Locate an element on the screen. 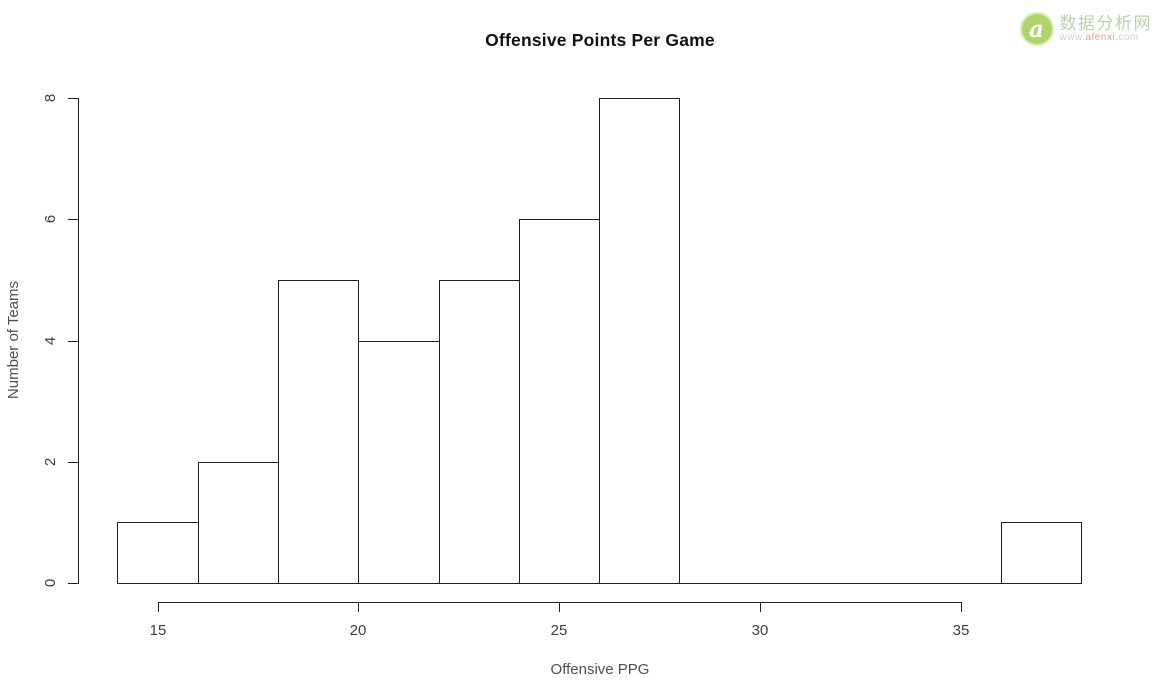  watermark-afenxi: a 数据分析网 www.afenxi.com is located at coordinates (1086, 29).